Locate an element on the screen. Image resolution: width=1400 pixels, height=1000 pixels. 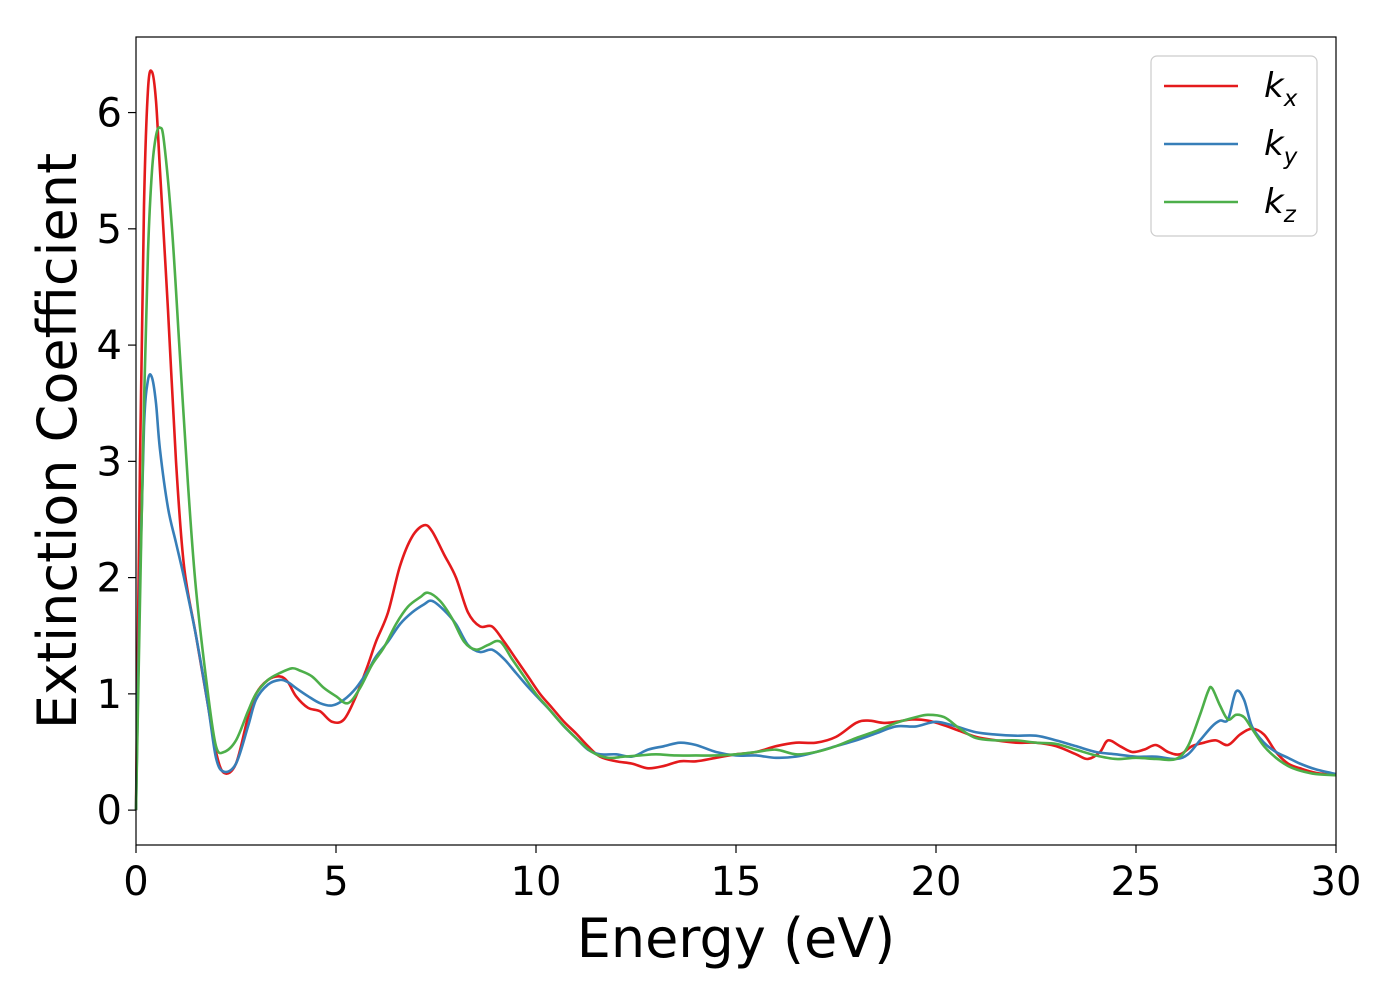
y-tick-label: 2 is located at coordinates (109, 579).